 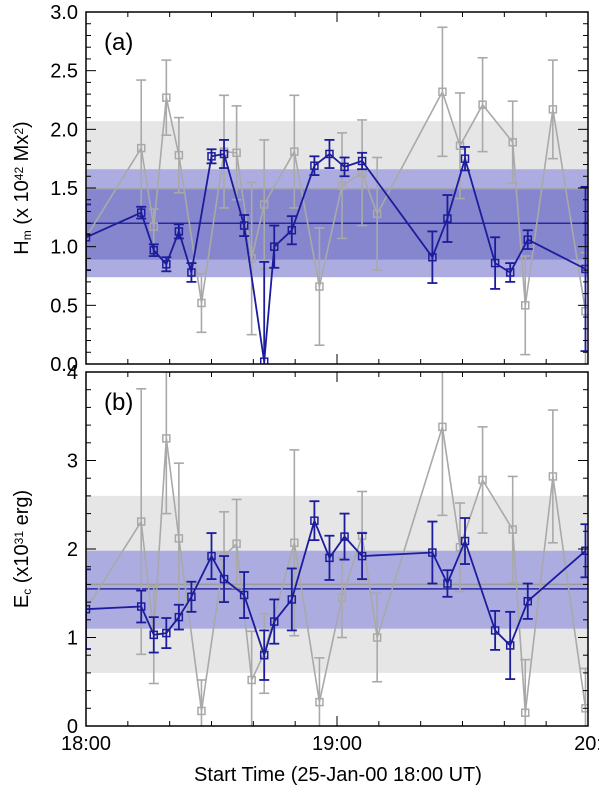 I want to click on y-tick-label: 4, so click(x=72, y=373).